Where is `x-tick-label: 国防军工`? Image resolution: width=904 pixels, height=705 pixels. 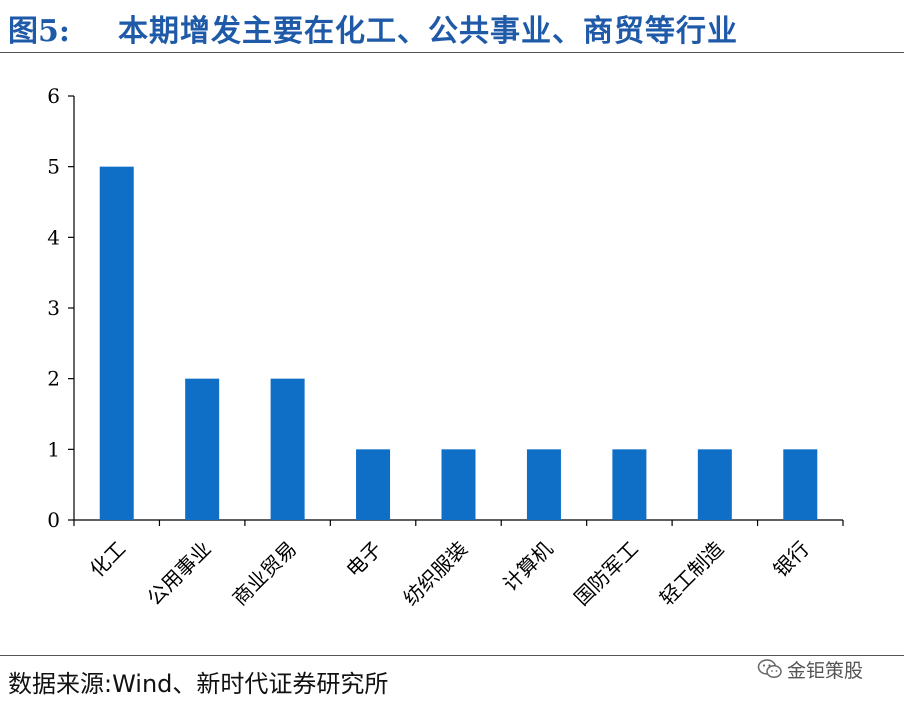
x-tick-label: 国防军工 is located at coordinates (606, 574).